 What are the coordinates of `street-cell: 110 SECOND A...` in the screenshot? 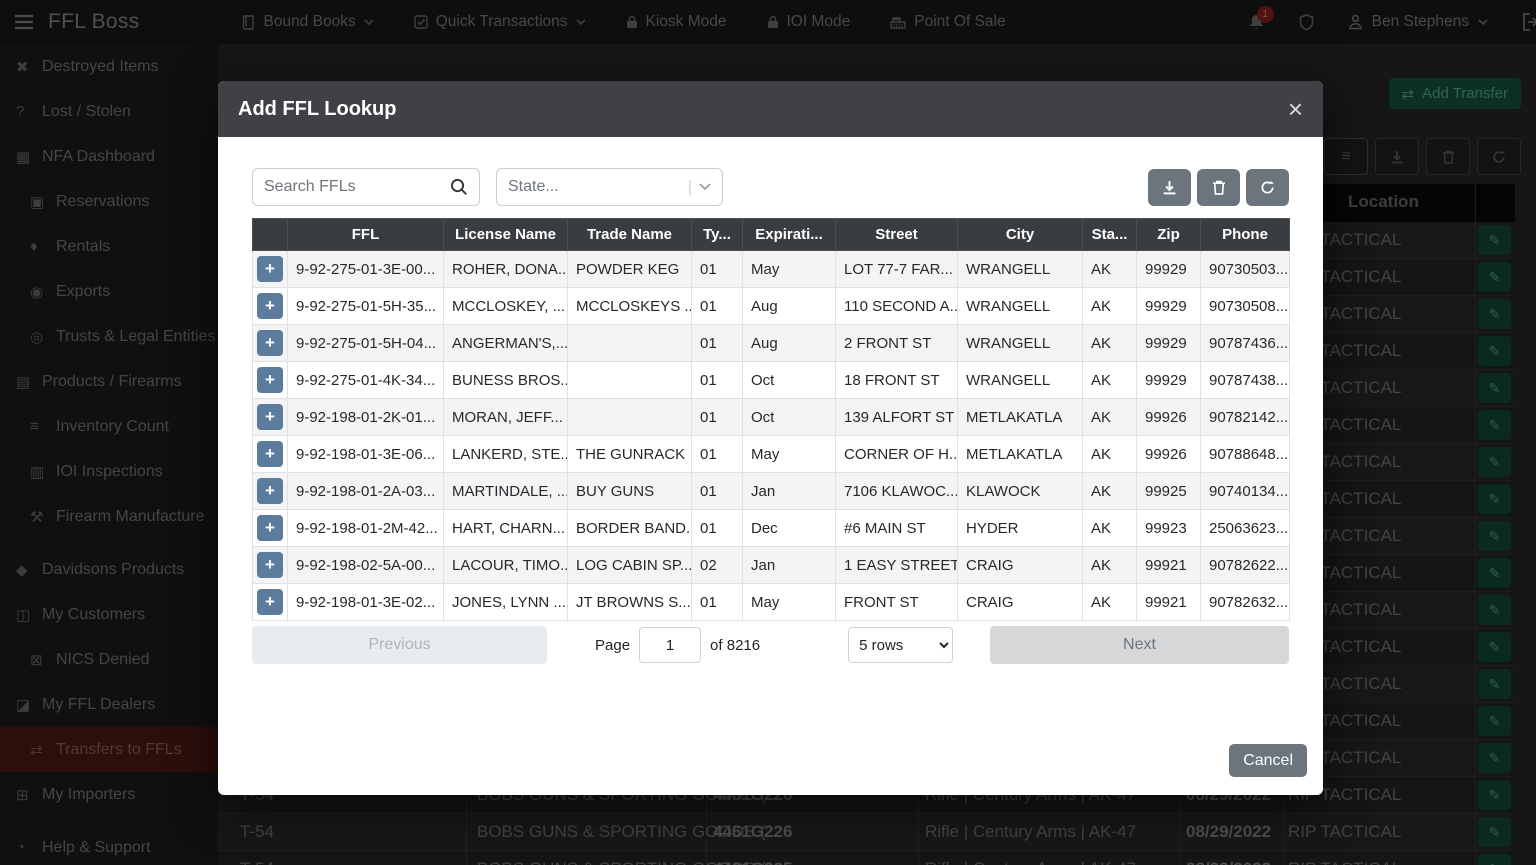 It's located at (896, 306).